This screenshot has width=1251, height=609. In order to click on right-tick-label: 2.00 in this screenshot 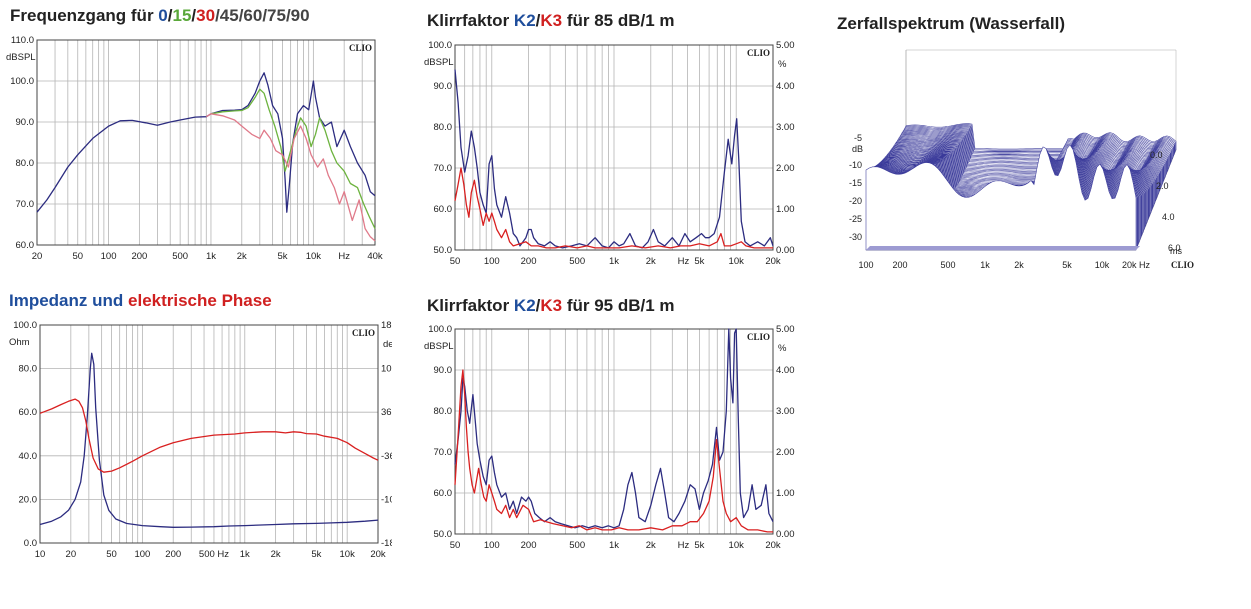, I will do `click(785, 452)`.